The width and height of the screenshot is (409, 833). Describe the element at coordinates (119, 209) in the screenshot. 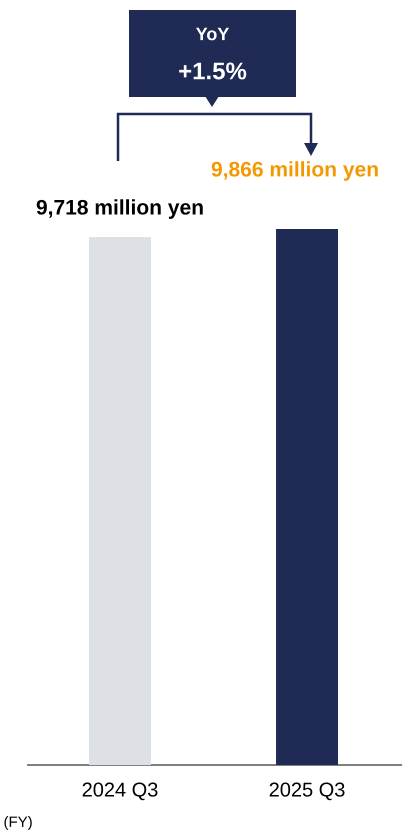

I see `data-label: 9,718 million yen` at that location.